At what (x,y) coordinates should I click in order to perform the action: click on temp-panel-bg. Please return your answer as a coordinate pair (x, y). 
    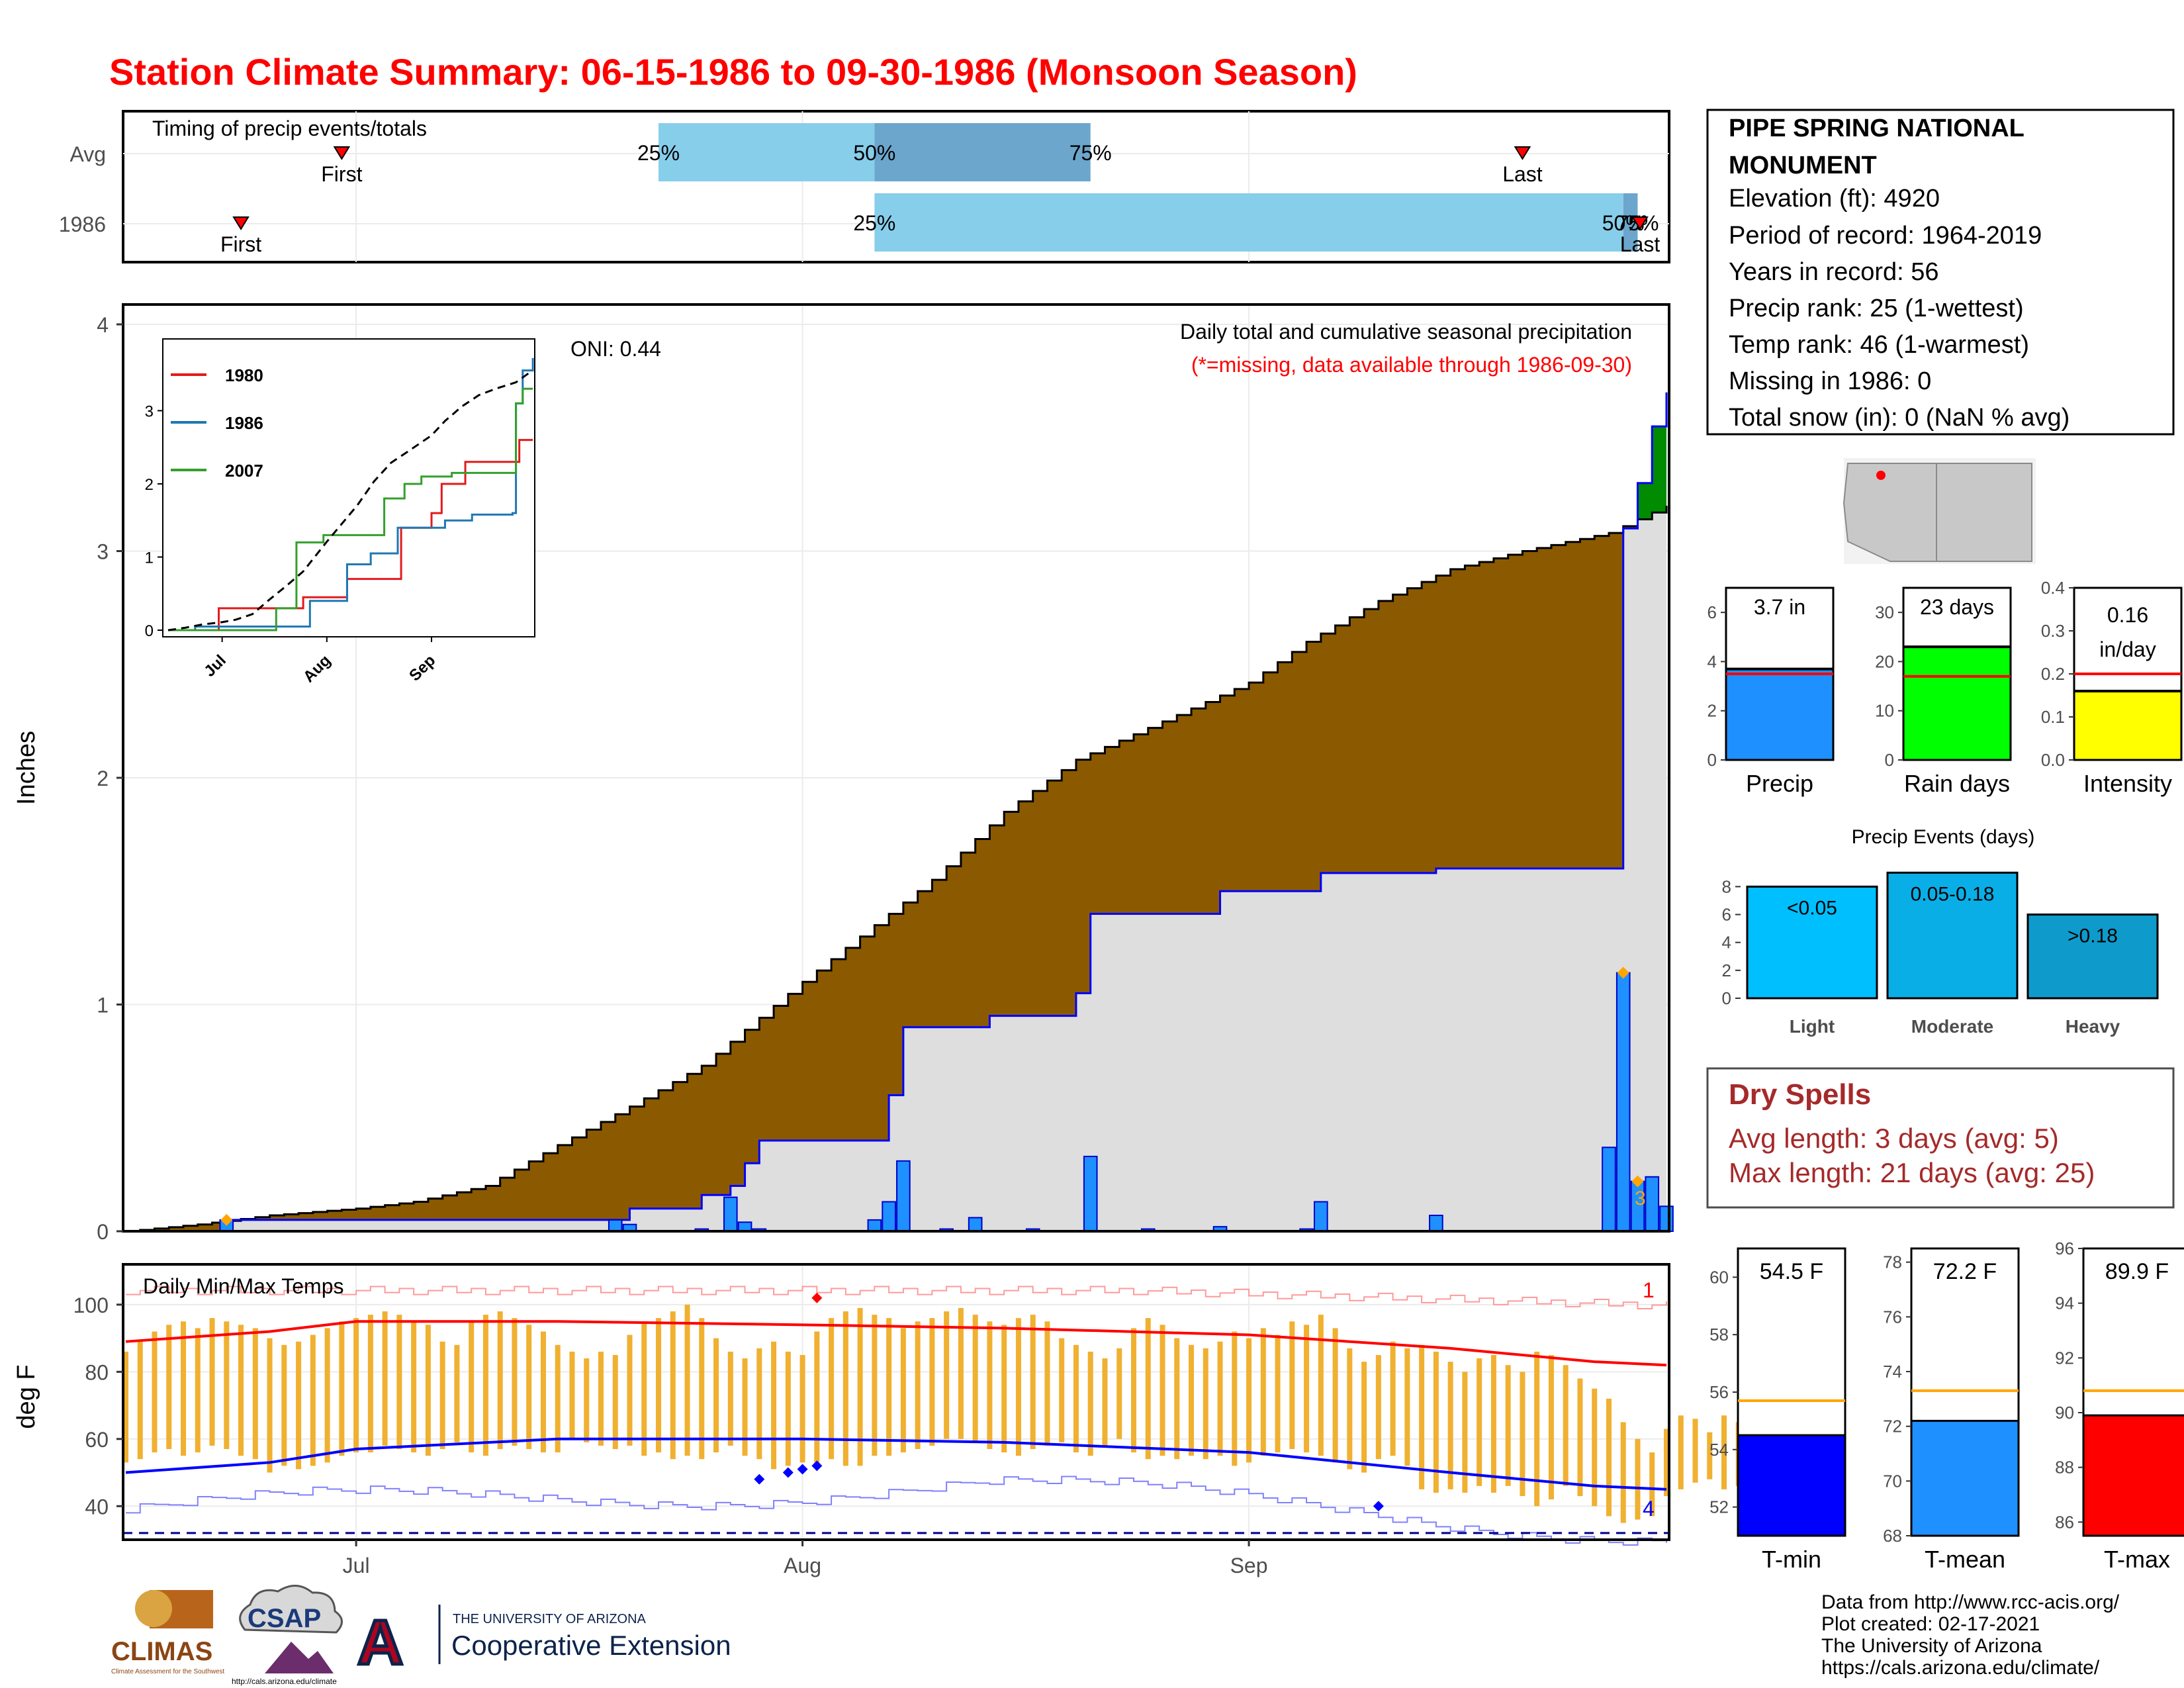
    Looking at the image, I should click on (896, 1402).